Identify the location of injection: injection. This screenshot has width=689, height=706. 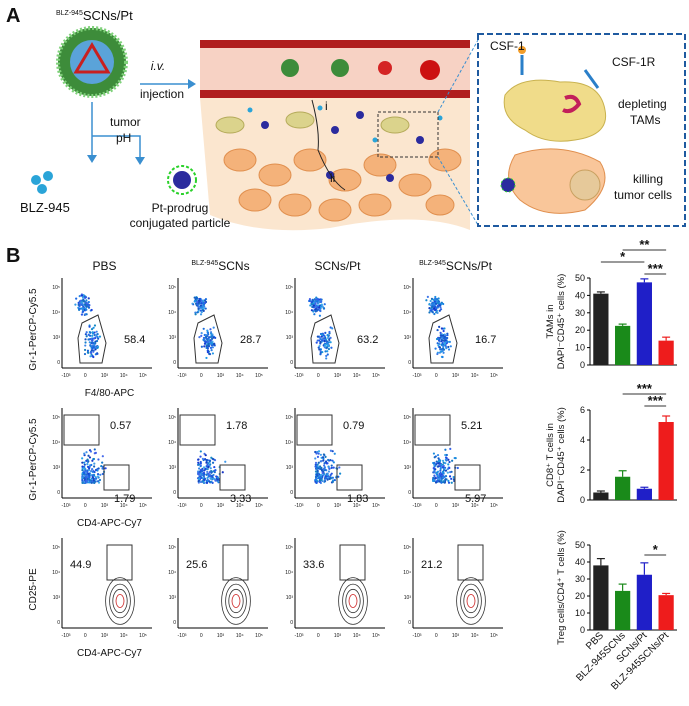
(162, 94).